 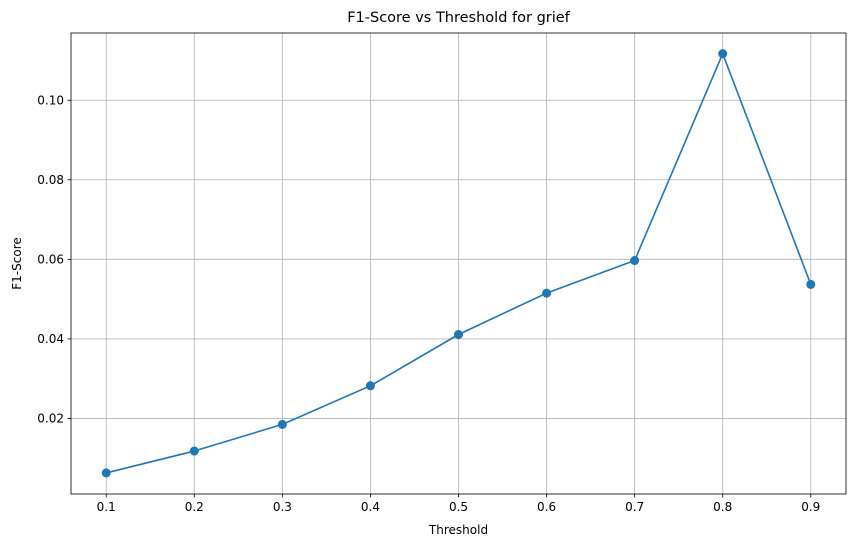 I want to click on y-tick-label: 0.04, so click(x=50, y=339).